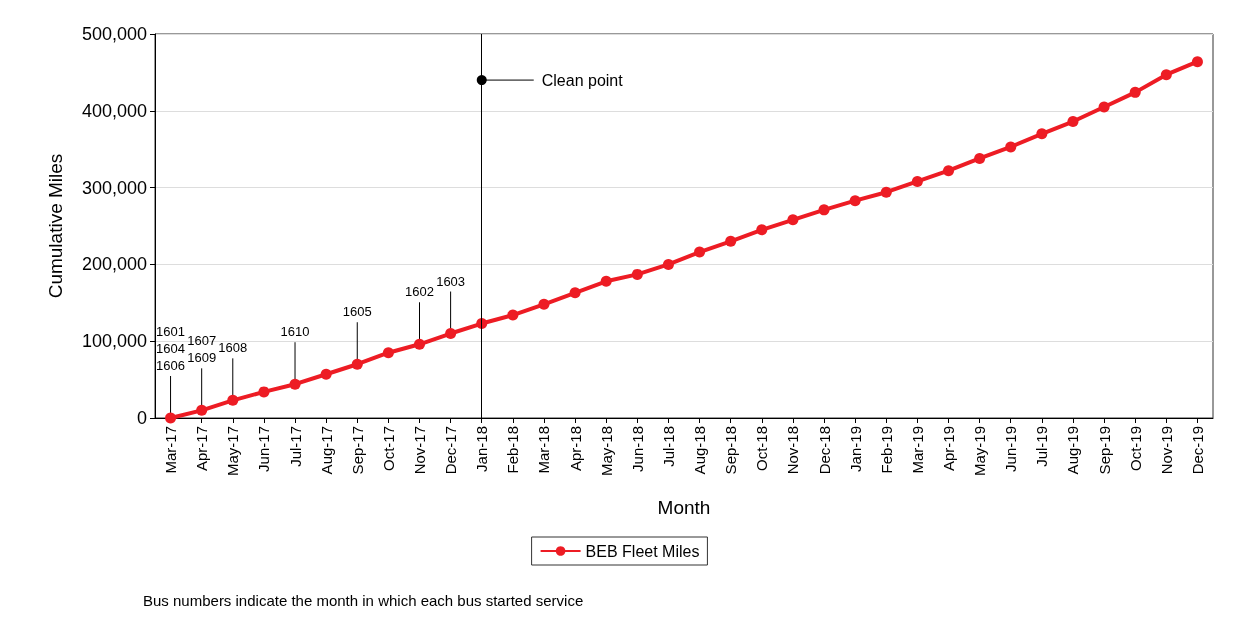 This screenshot has height=621, width=1239. Describe the element at coordinates (513, 450) in the screenshot. I see `x-tick-label: Feb-18` at that location.